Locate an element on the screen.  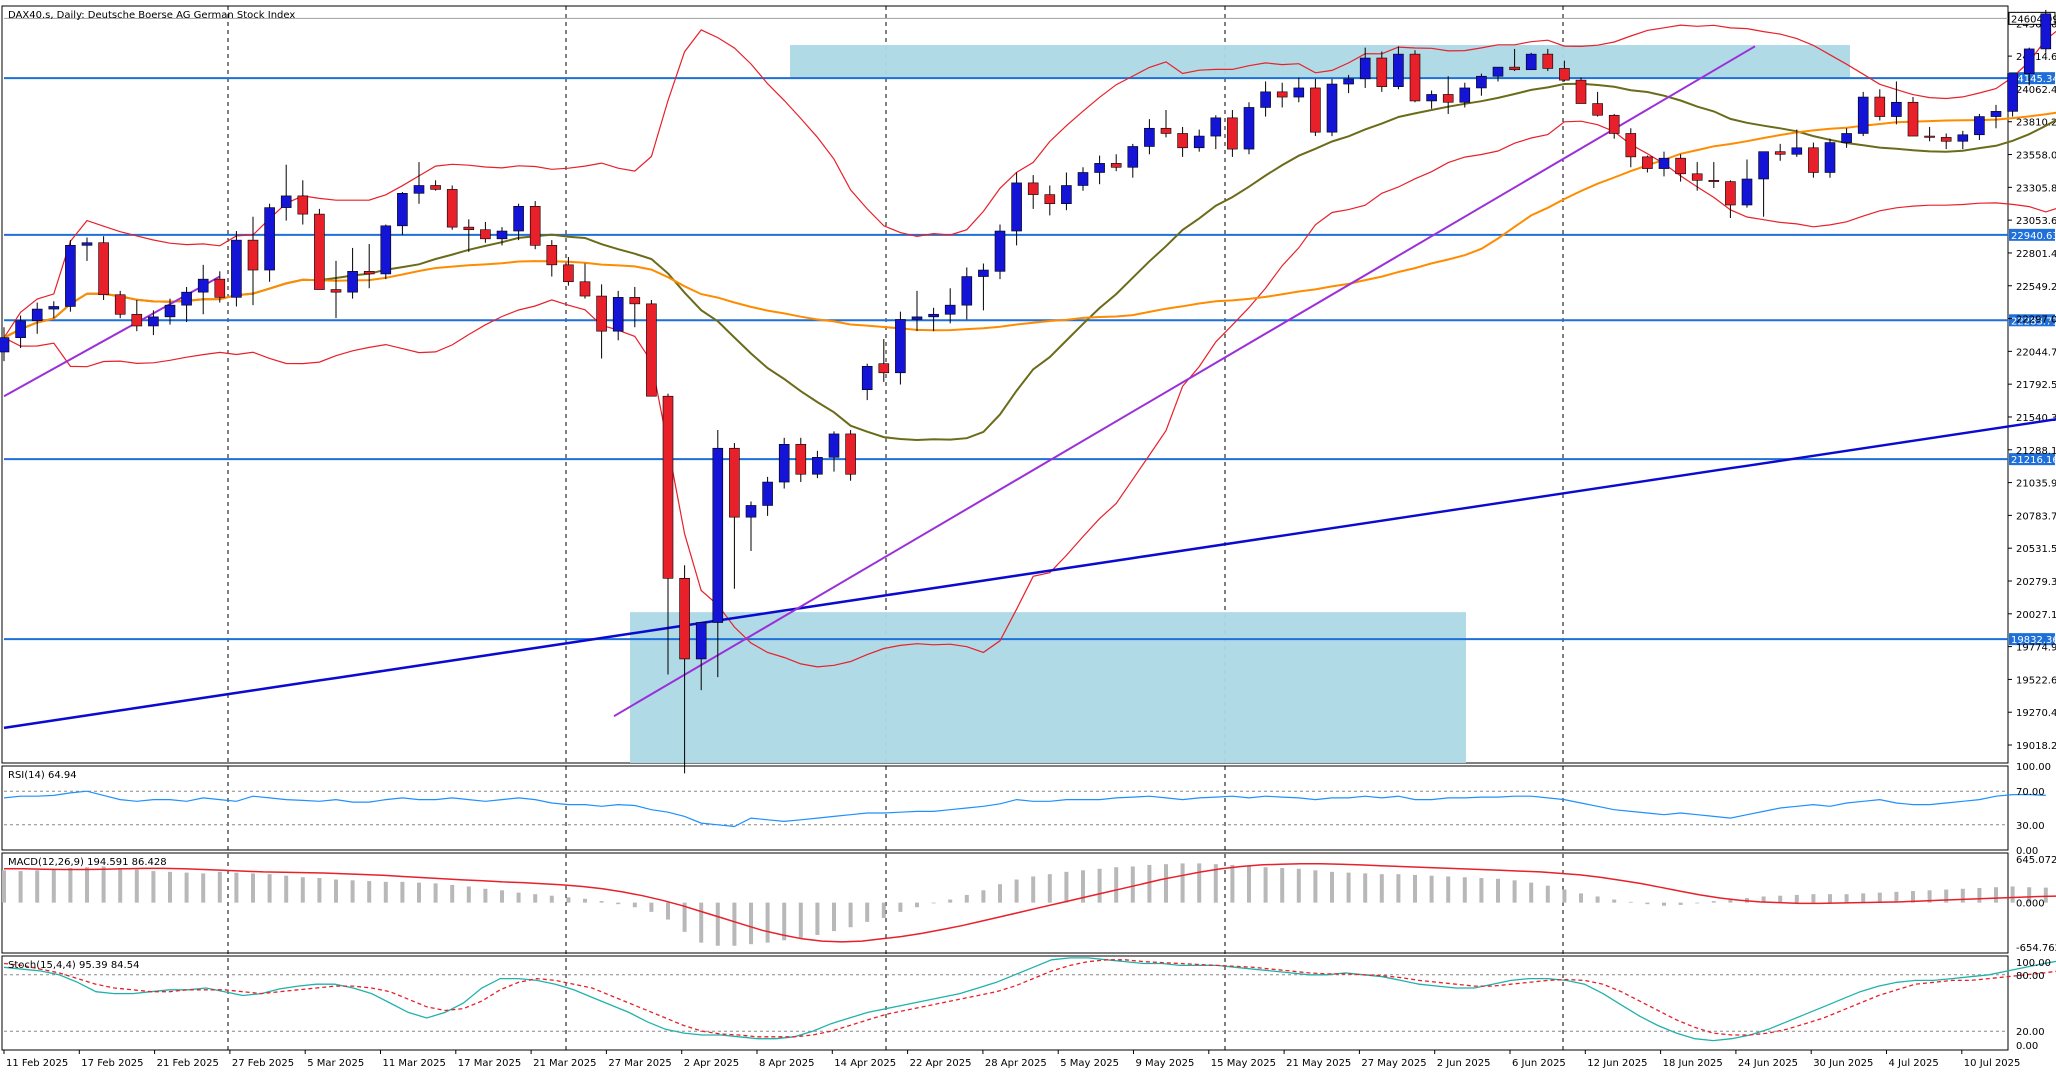
macd-label: MACD(12,26,9) 194.591 86.428 is located at coordinates (87, 862).